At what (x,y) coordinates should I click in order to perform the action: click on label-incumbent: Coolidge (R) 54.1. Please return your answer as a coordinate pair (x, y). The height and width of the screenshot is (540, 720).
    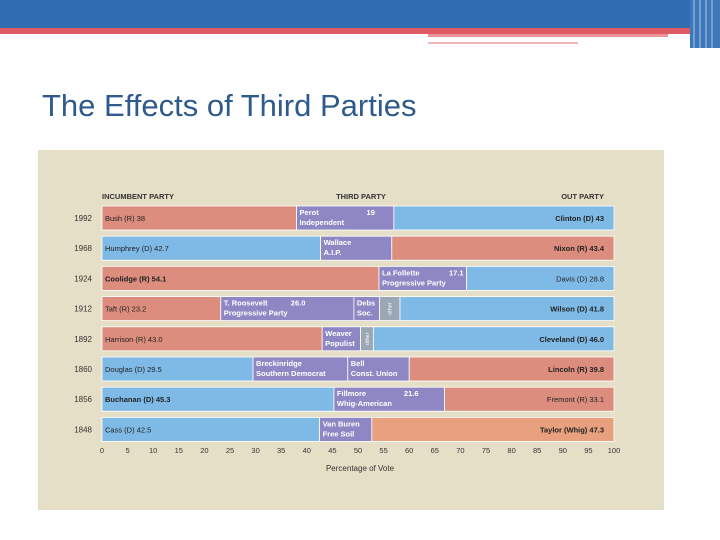
    Looking at the image, I should click on (135, 278).